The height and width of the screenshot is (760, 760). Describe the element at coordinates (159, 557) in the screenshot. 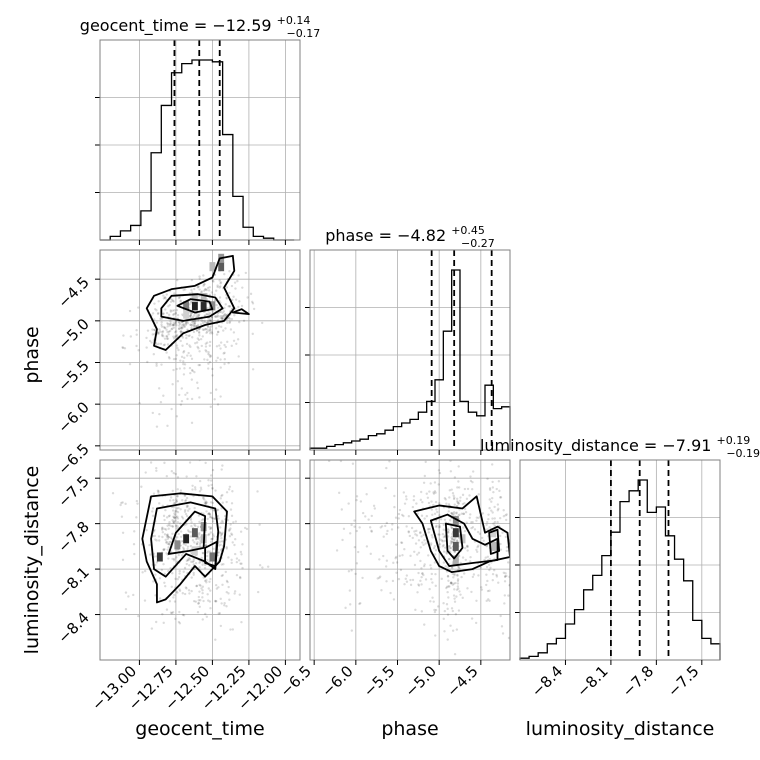

I see `density-cell` at that location.